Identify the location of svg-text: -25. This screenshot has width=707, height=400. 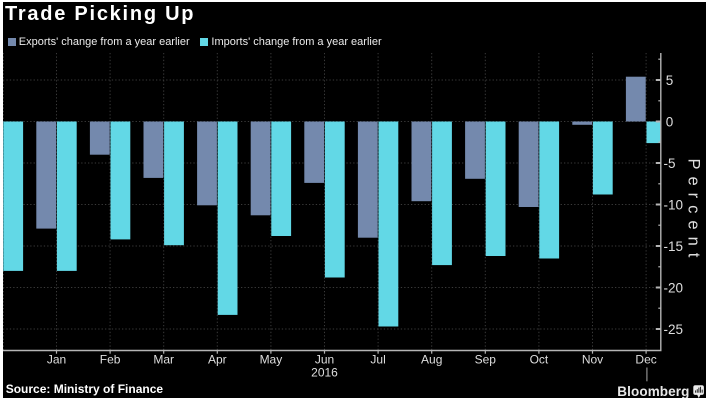
(674, 329).